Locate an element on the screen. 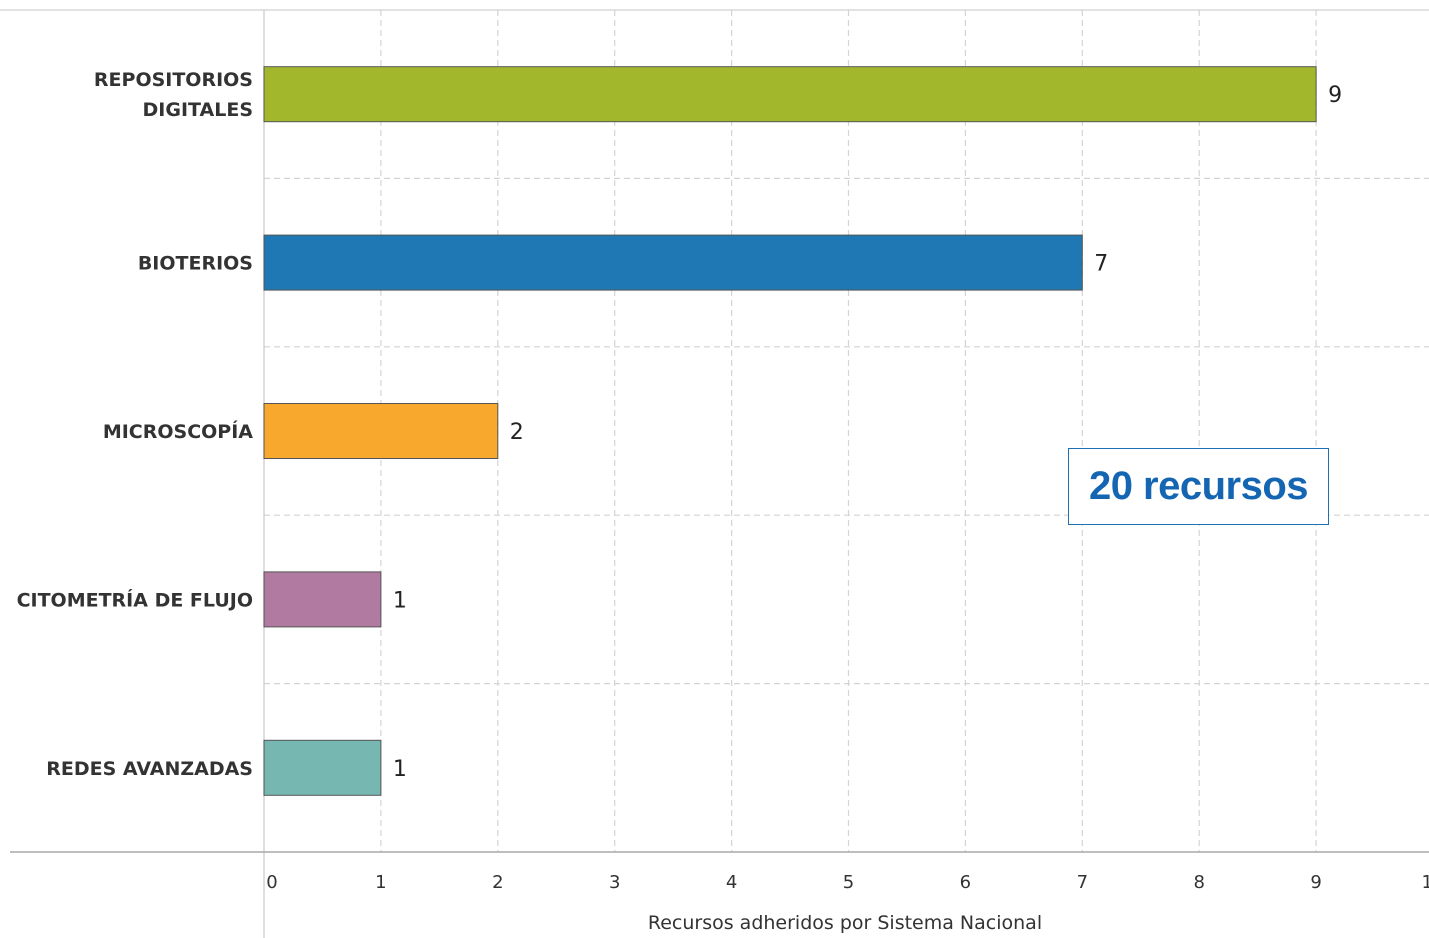  x-tick-label: 3 is located at coordinates (614, 882).